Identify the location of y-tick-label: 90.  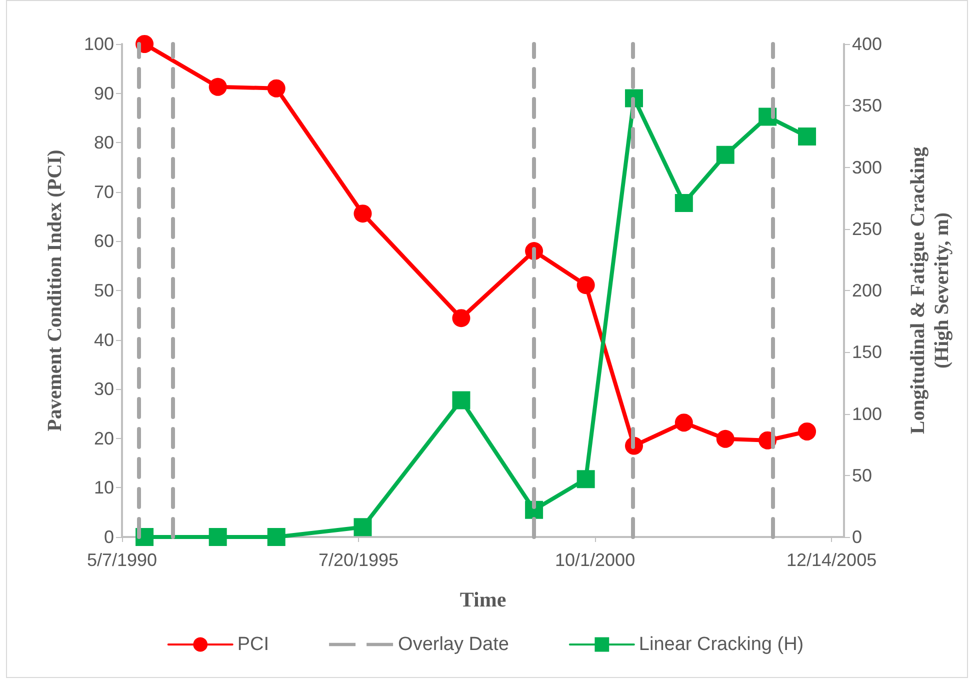
(104, 93).